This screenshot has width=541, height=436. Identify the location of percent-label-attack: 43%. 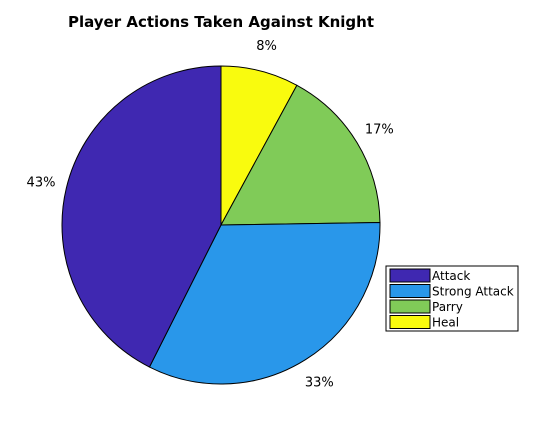
(41, 183).